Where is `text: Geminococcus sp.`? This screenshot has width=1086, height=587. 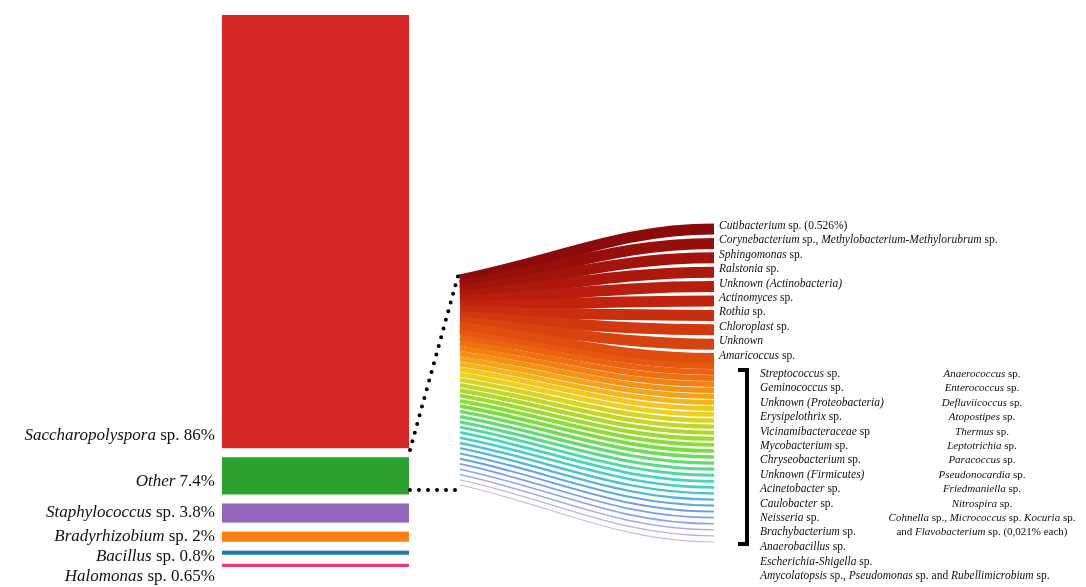 text: Geminococcus sp. is located at coordinates (802, 388).